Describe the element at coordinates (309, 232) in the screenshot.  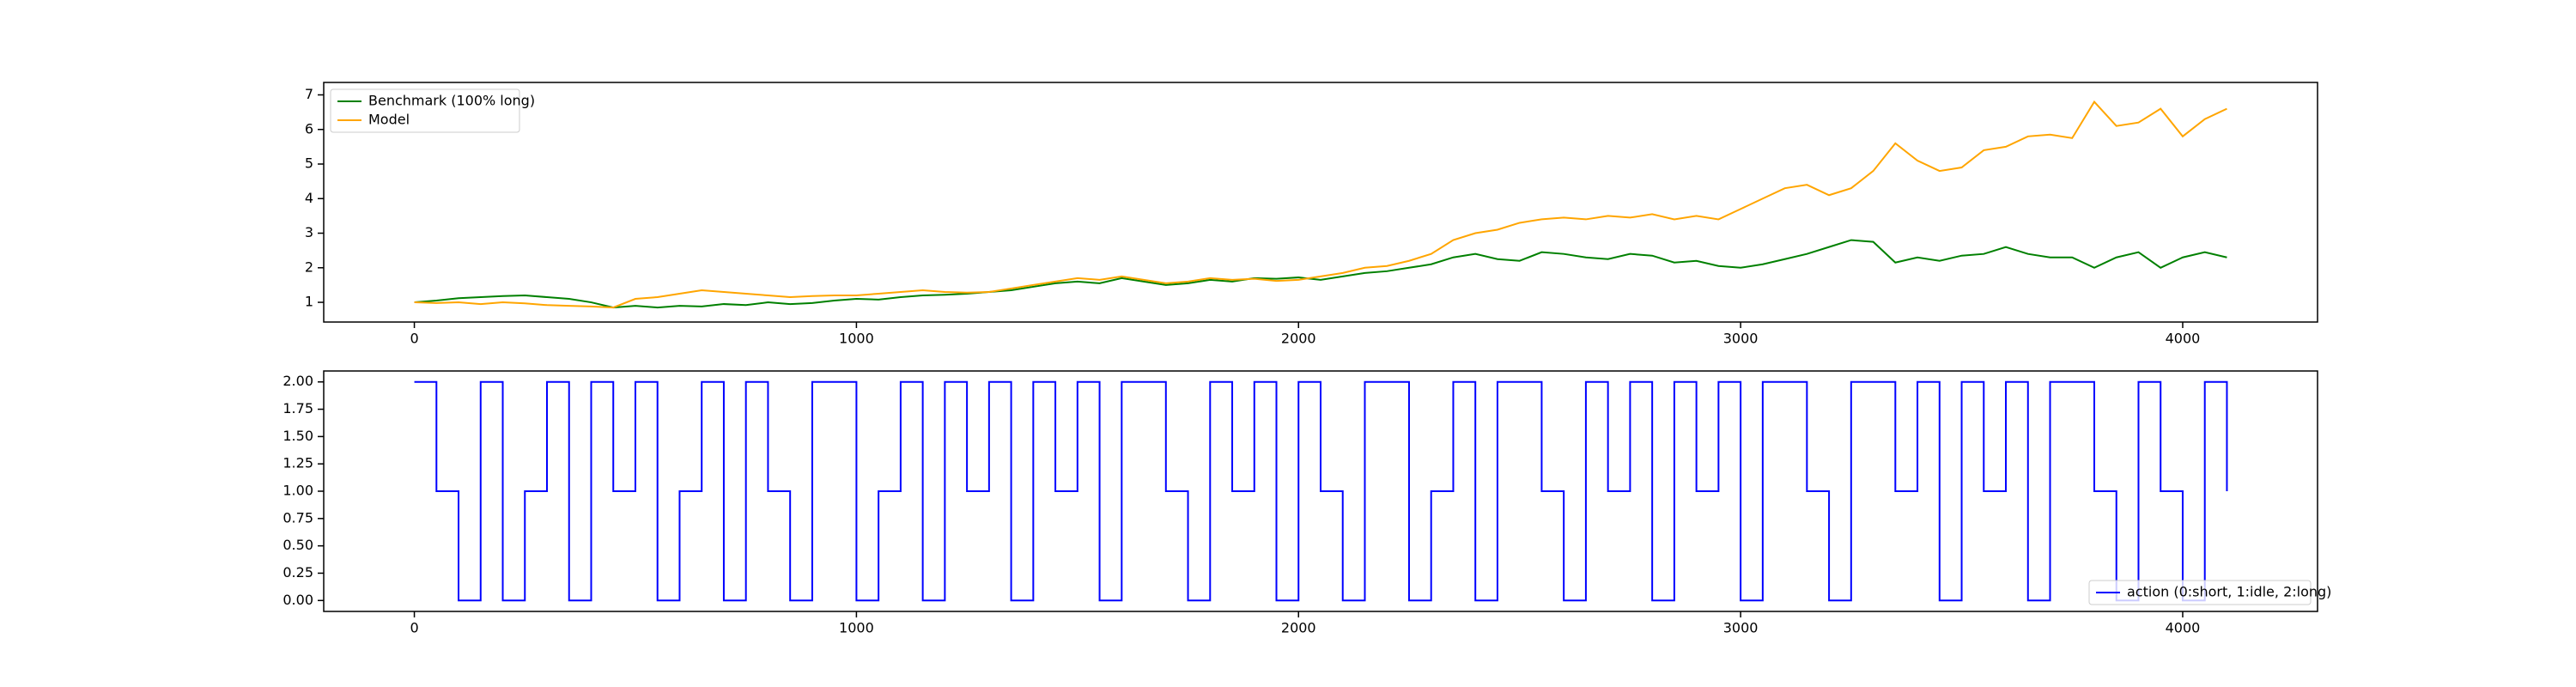
I see `y-tick-label: 3` at that location.